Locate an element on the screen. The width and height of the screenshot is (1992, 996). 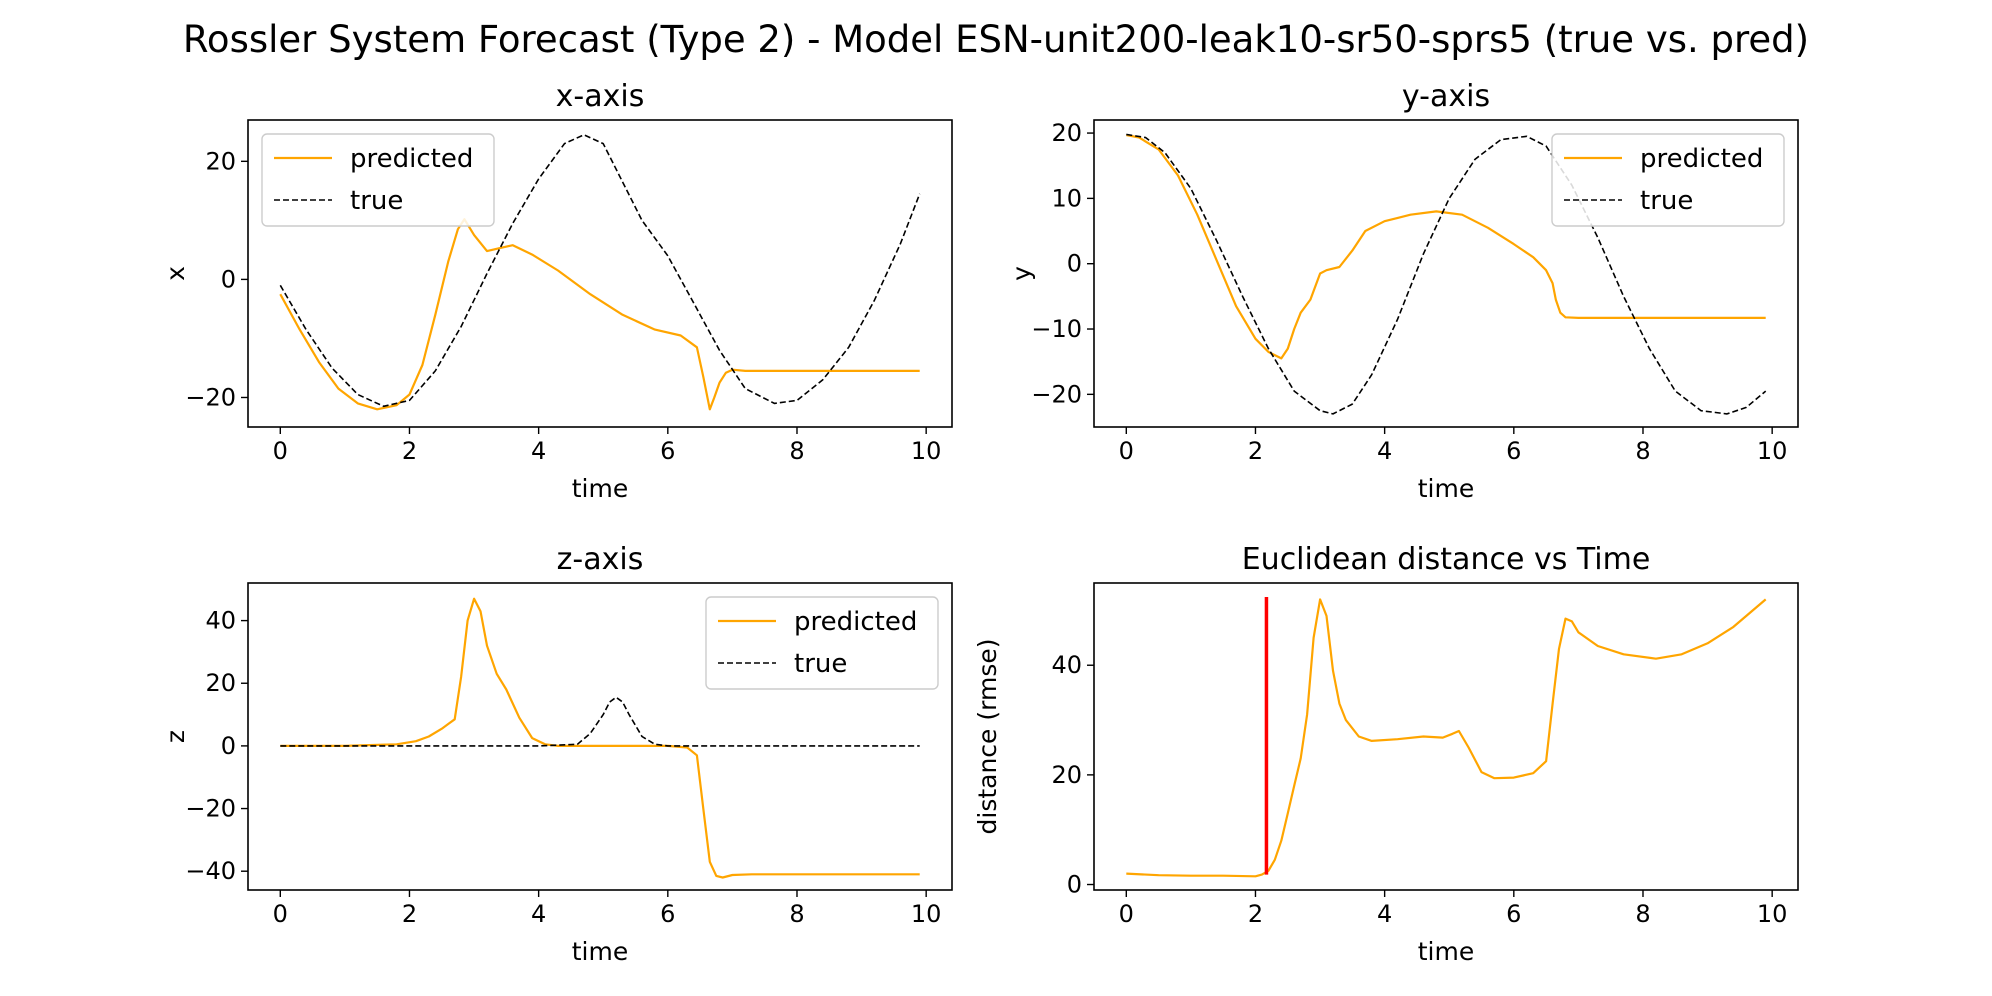
series-line-distance is located at coordinates (1446, 738).